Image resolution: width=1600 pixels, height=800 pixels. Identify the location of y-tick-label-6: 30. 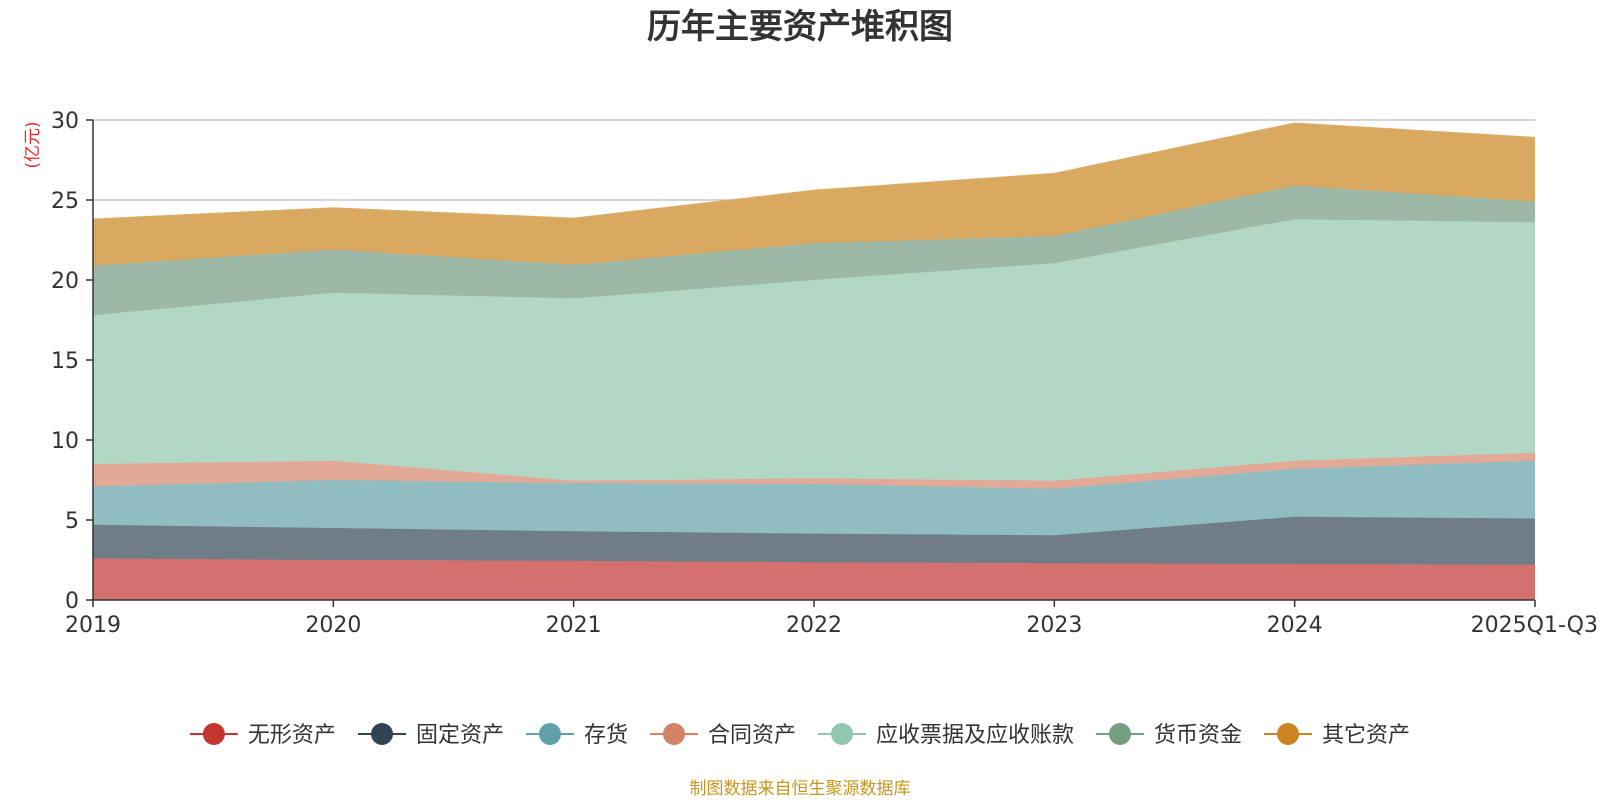
(65, 121).